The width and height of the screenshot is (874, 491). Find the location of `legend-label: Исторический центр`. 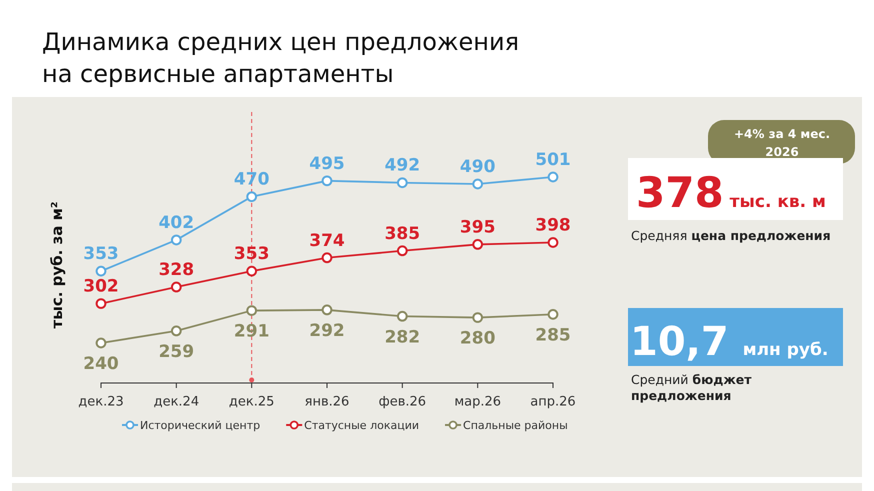

legend-label: Исторический центр is located at coordinates (200, 425).